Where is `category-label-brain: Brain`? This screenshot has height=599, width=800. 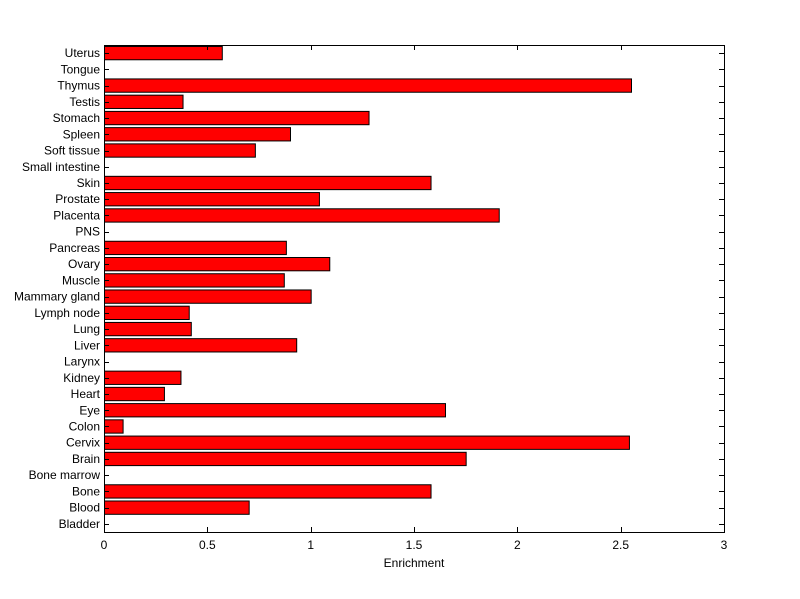
category-label-brain: Brain is located at coordinates (86, 459).